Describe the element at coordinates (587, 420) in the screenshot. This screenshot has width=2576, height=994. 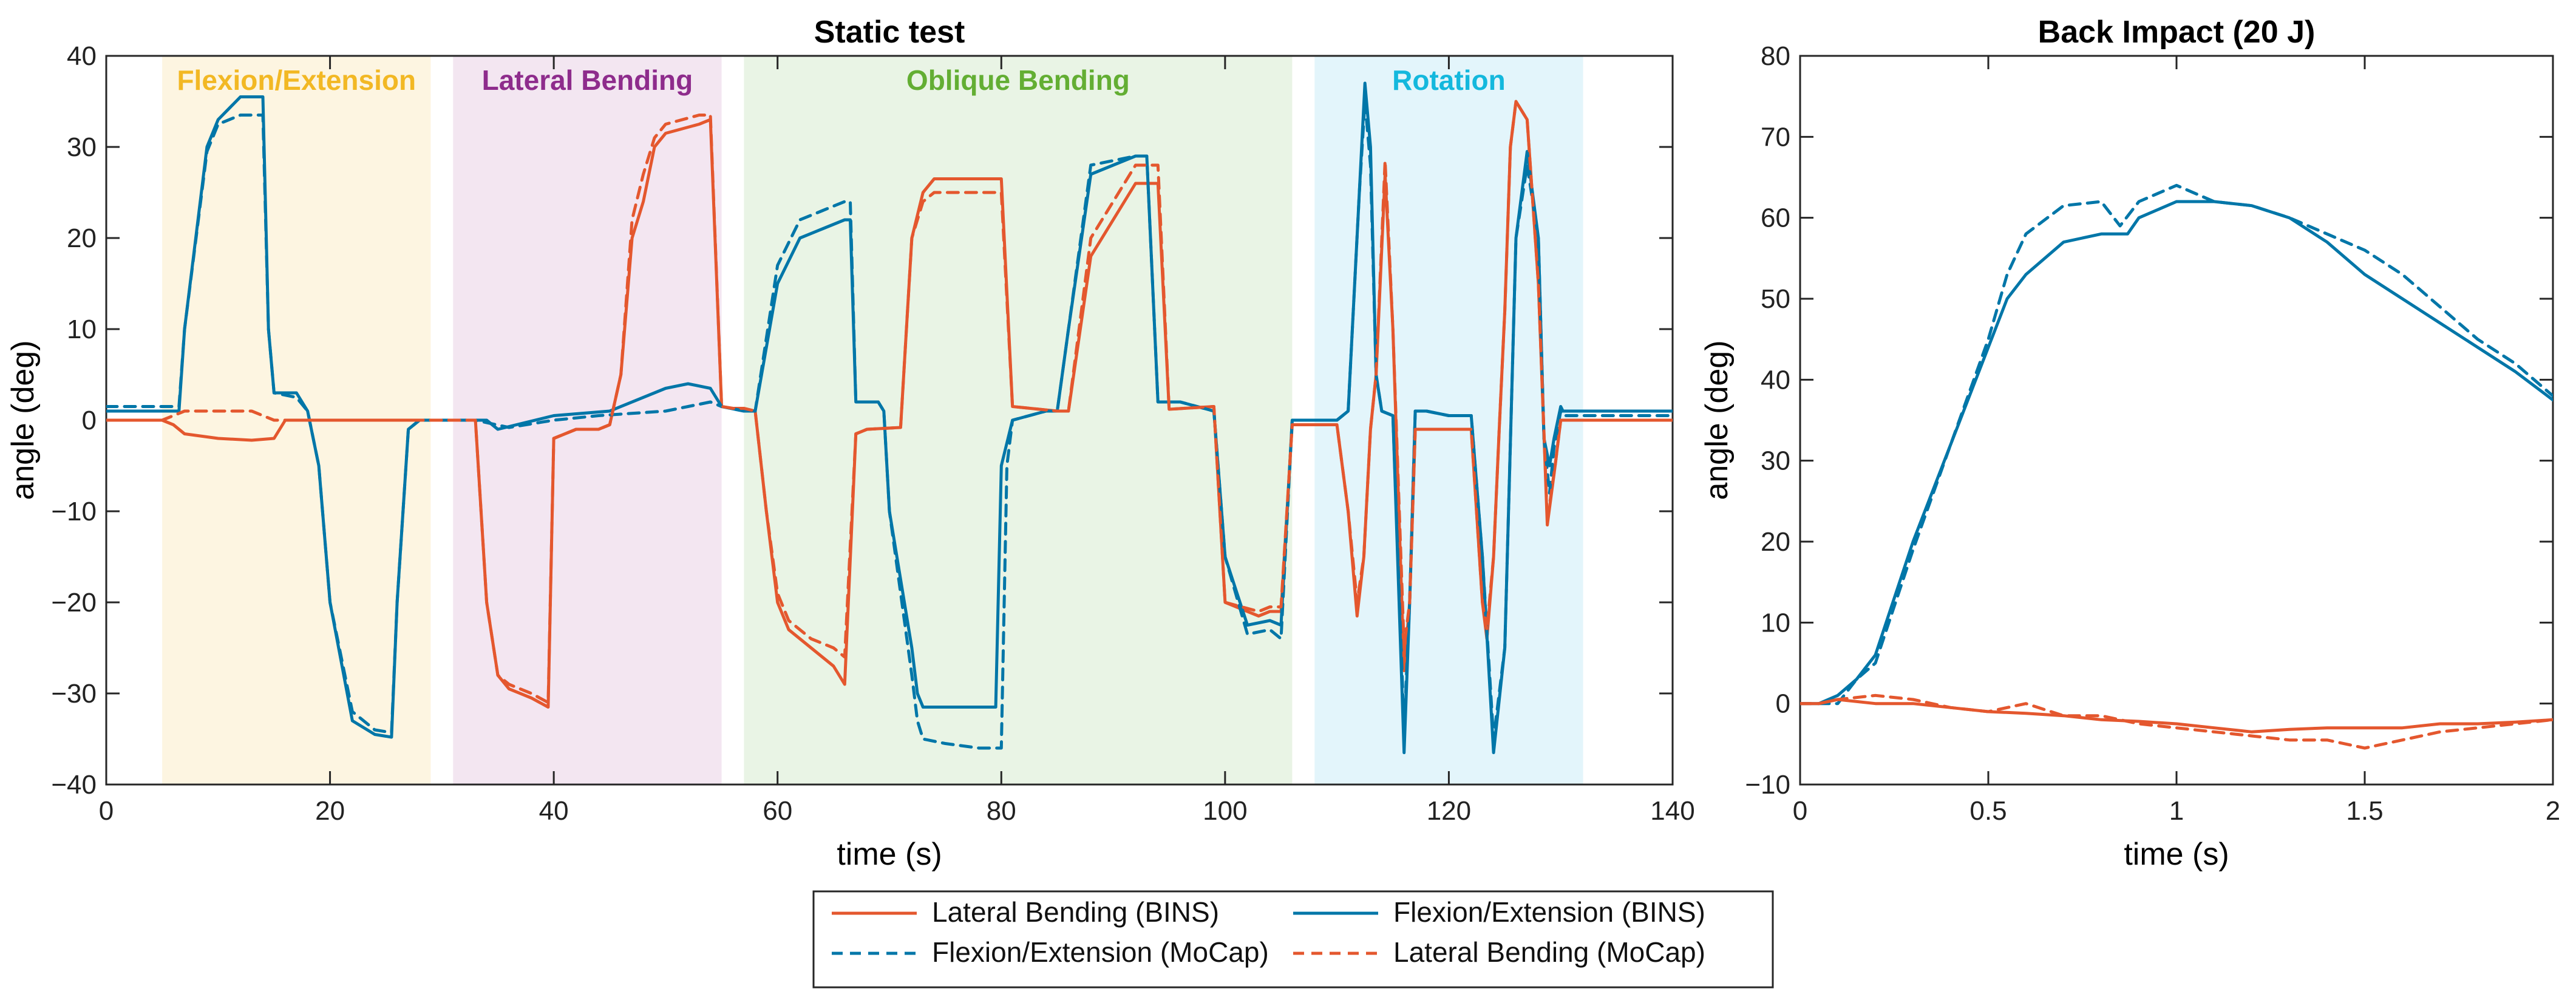
I see `region-lateral-bending` at that location.